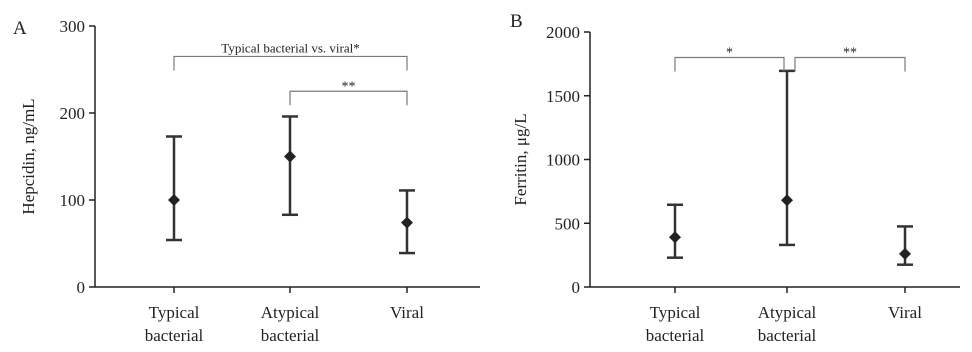 Image resolution: width=972 pixels, height=352 pixels. What do you see at coordinates (290, 47) in the screenshot?
I see `significance-label: Typical bacterial vs. viral*` at bounding box center [290, 47].